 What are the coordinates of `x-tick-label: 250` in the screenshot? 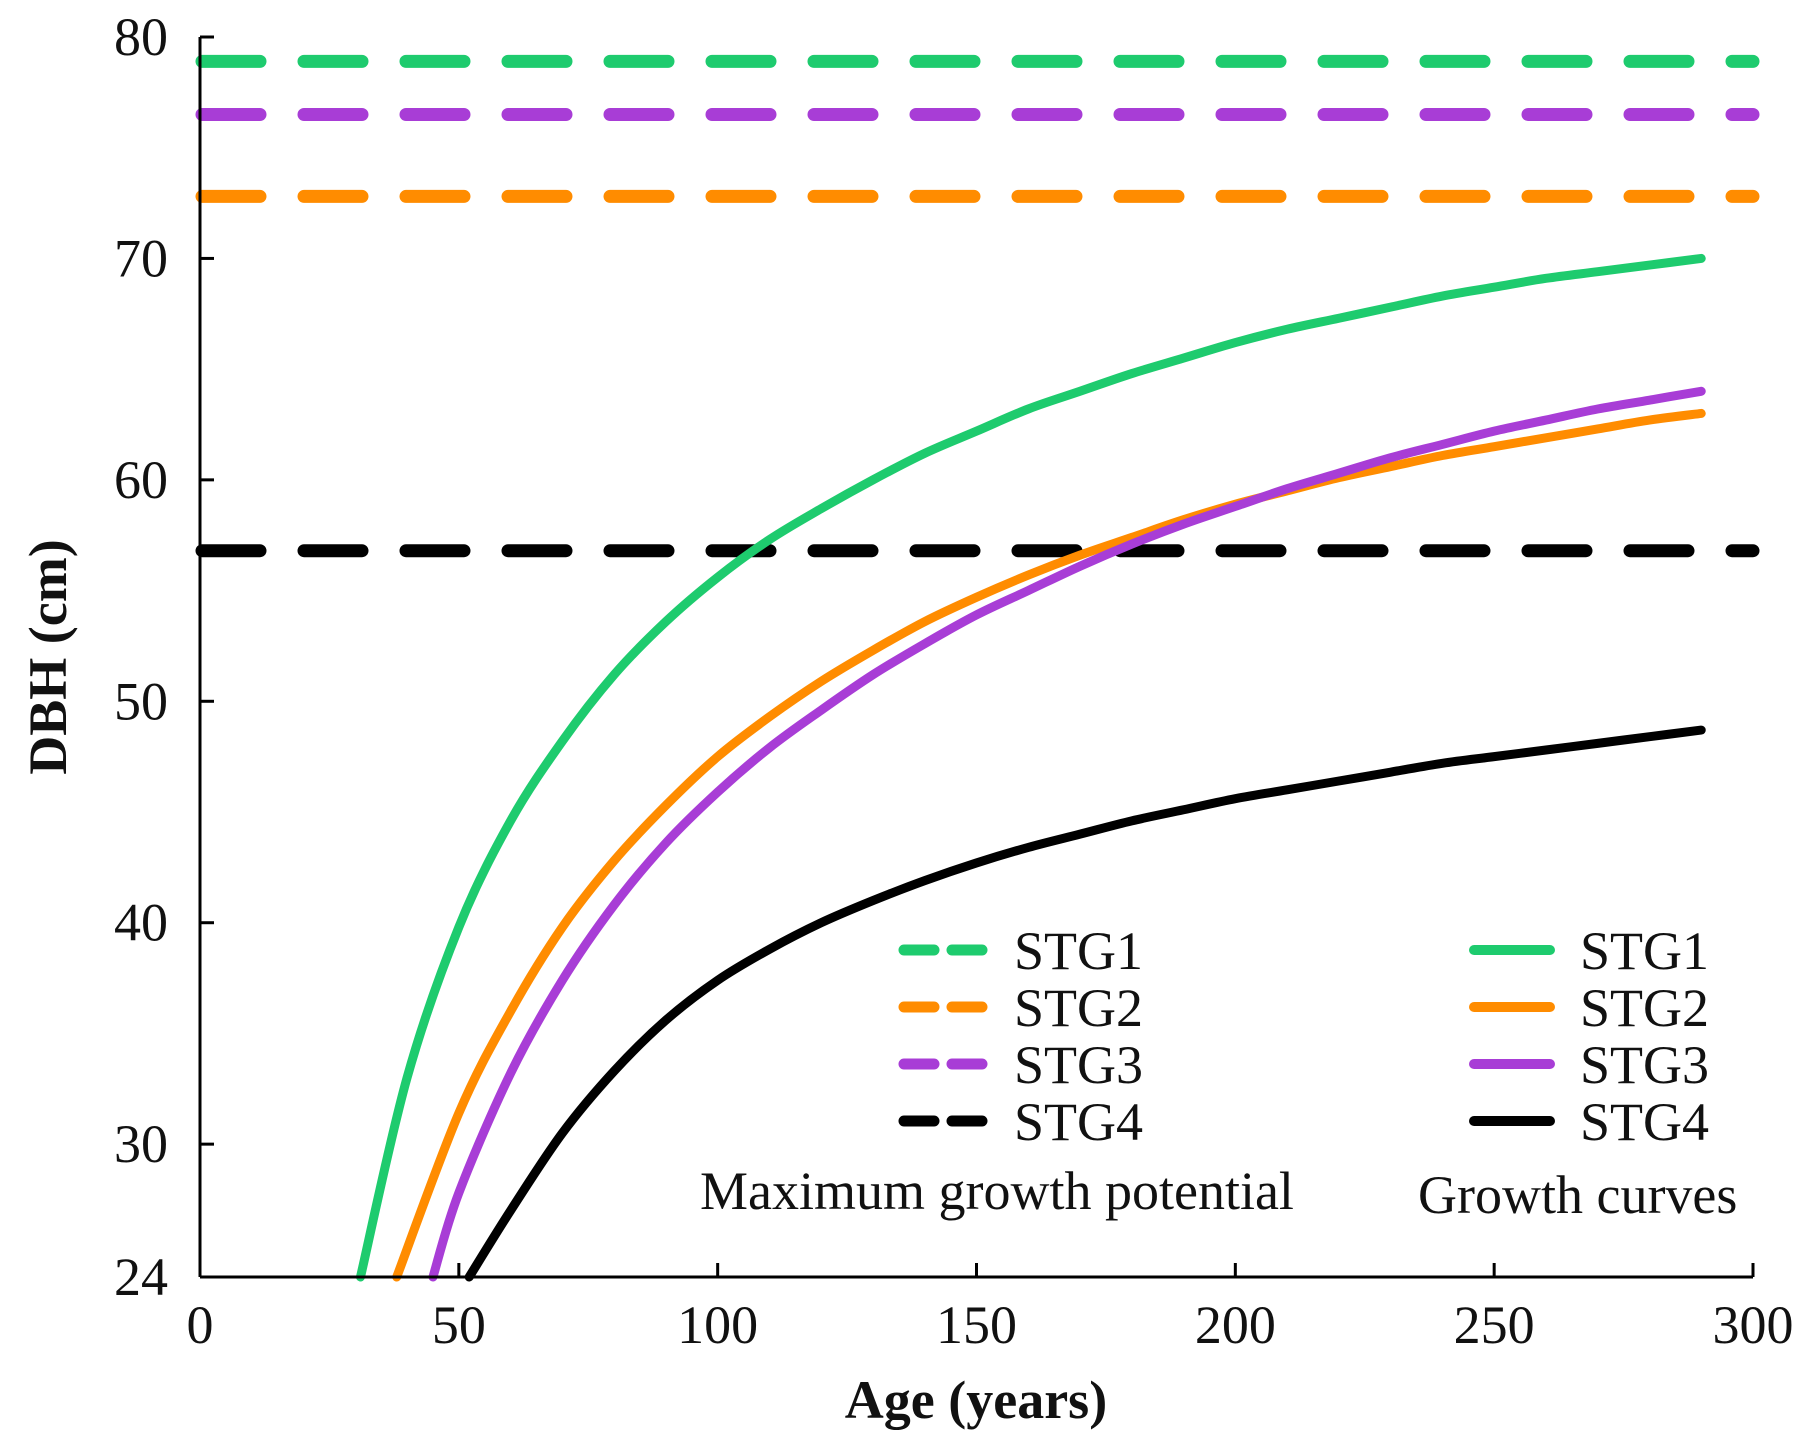 It's located at (1494, 1325).